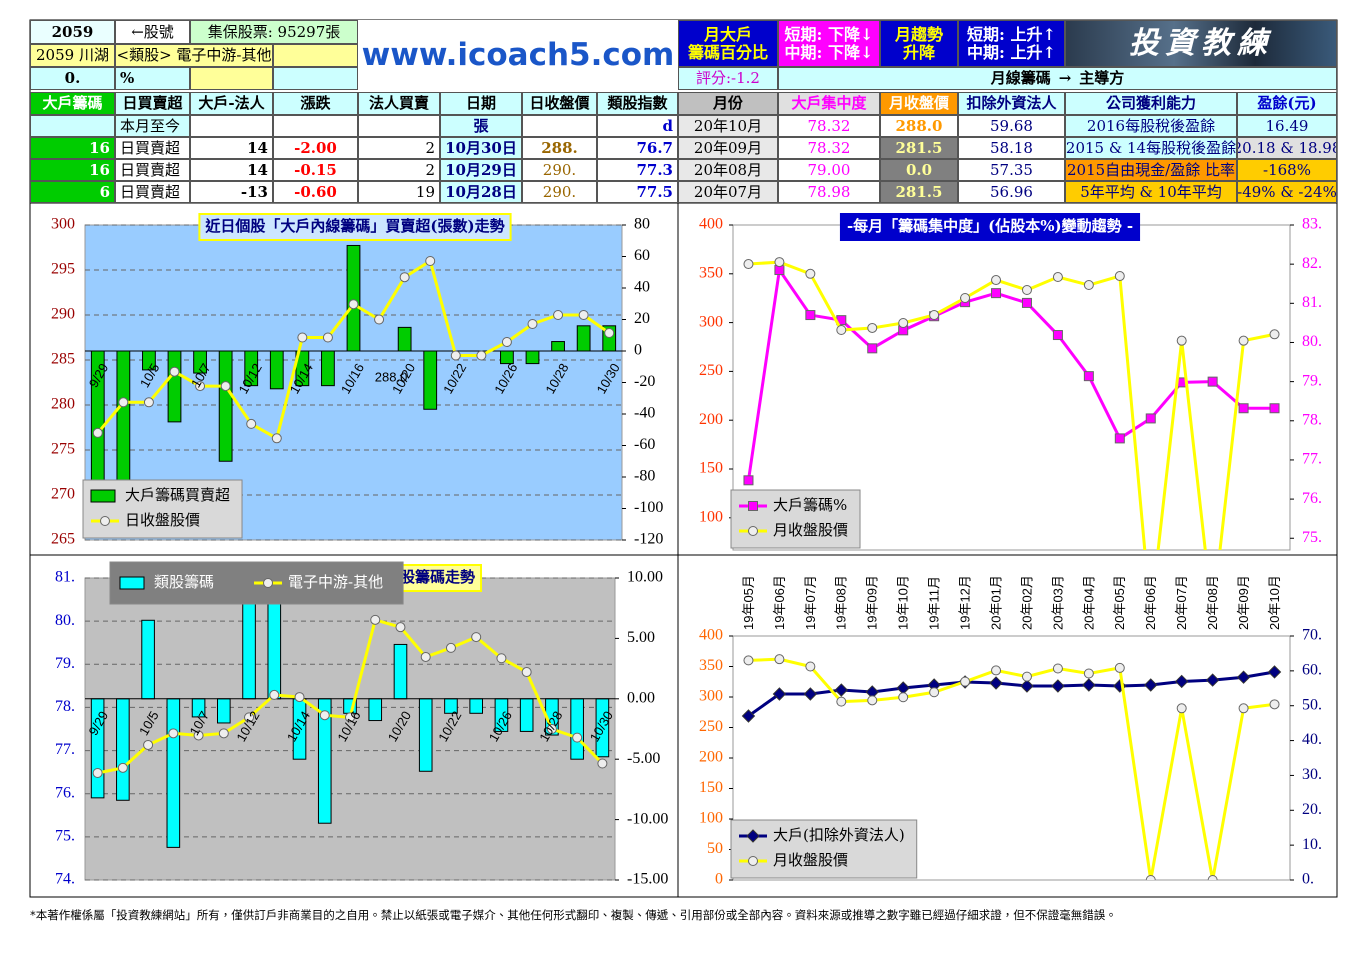  What do you see at coordinates (1312, 498) in the screenshot?
I see `y2-tick-label: 76.` at bounding box center [1312, 498].